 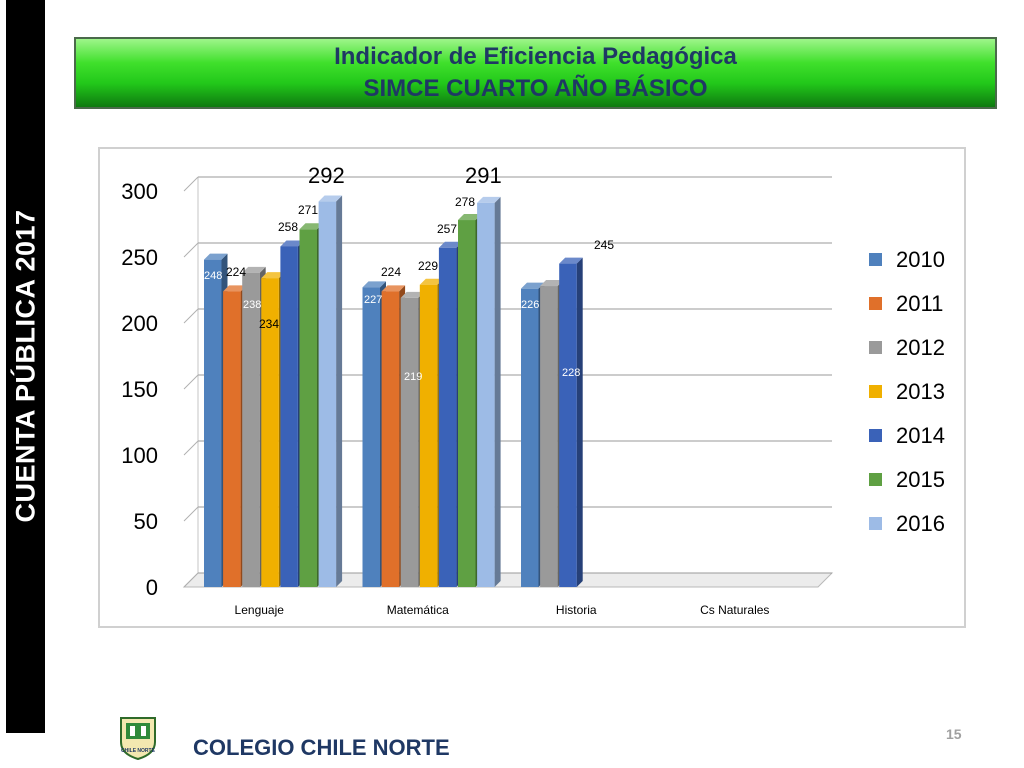 I want to click on side-bar, so click(x=25, y=366).